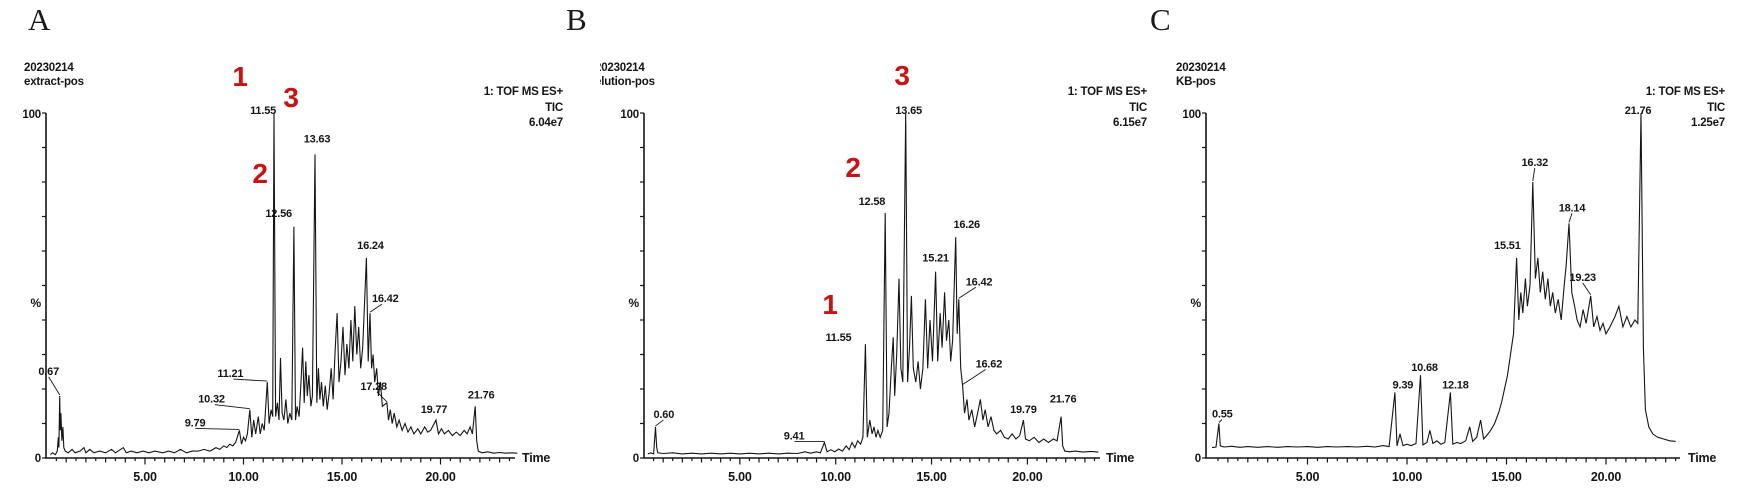 This screenshot has width=1739, height=497. I want to click on ms-info-block-b: 1: TOF MS ES+ TIC 6.15e7, so click(1072, 108).